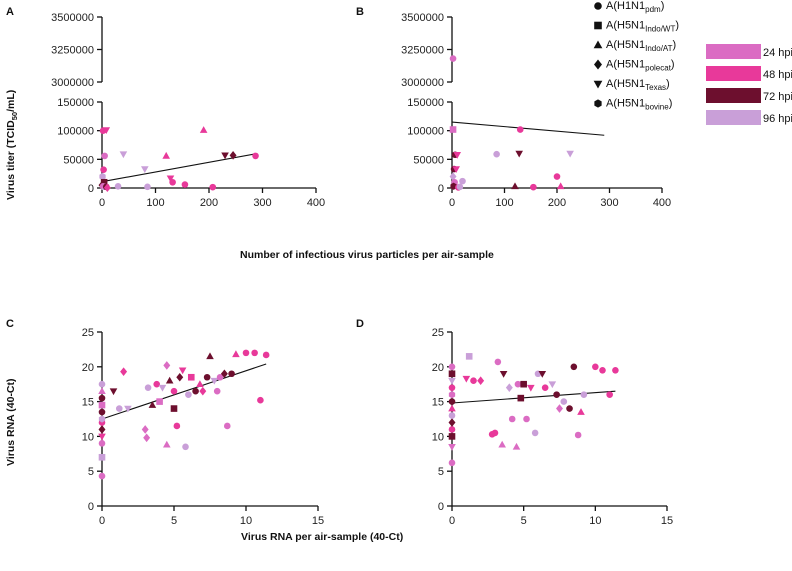  I want to click on panel-c: C 0 5 10 15 20 25 0 5 10 15, so click(165, 422).